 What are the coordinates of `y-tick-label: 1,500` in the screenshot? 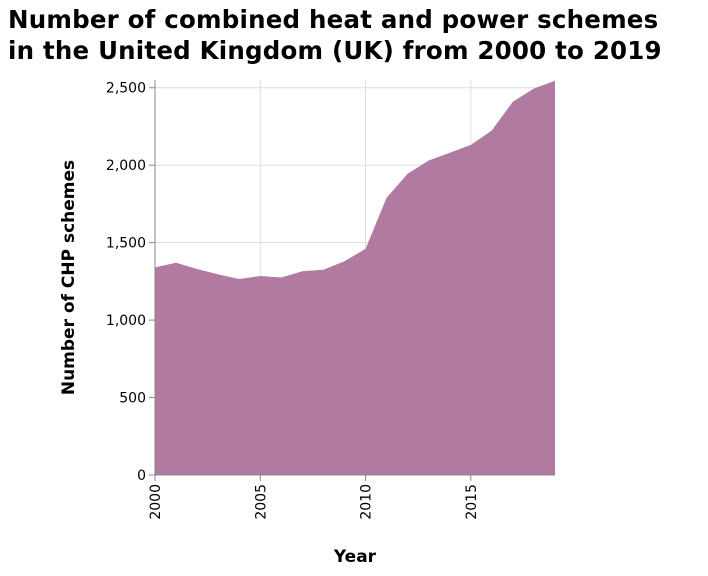 It's located at (126, 244).